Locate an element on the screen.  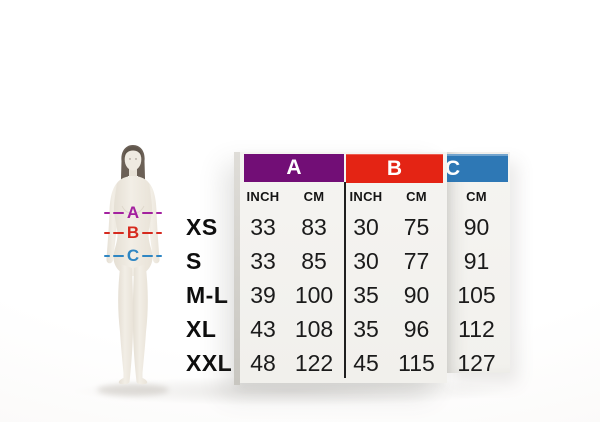
measurement-marker-b: B is located at coordinates (133, 233).